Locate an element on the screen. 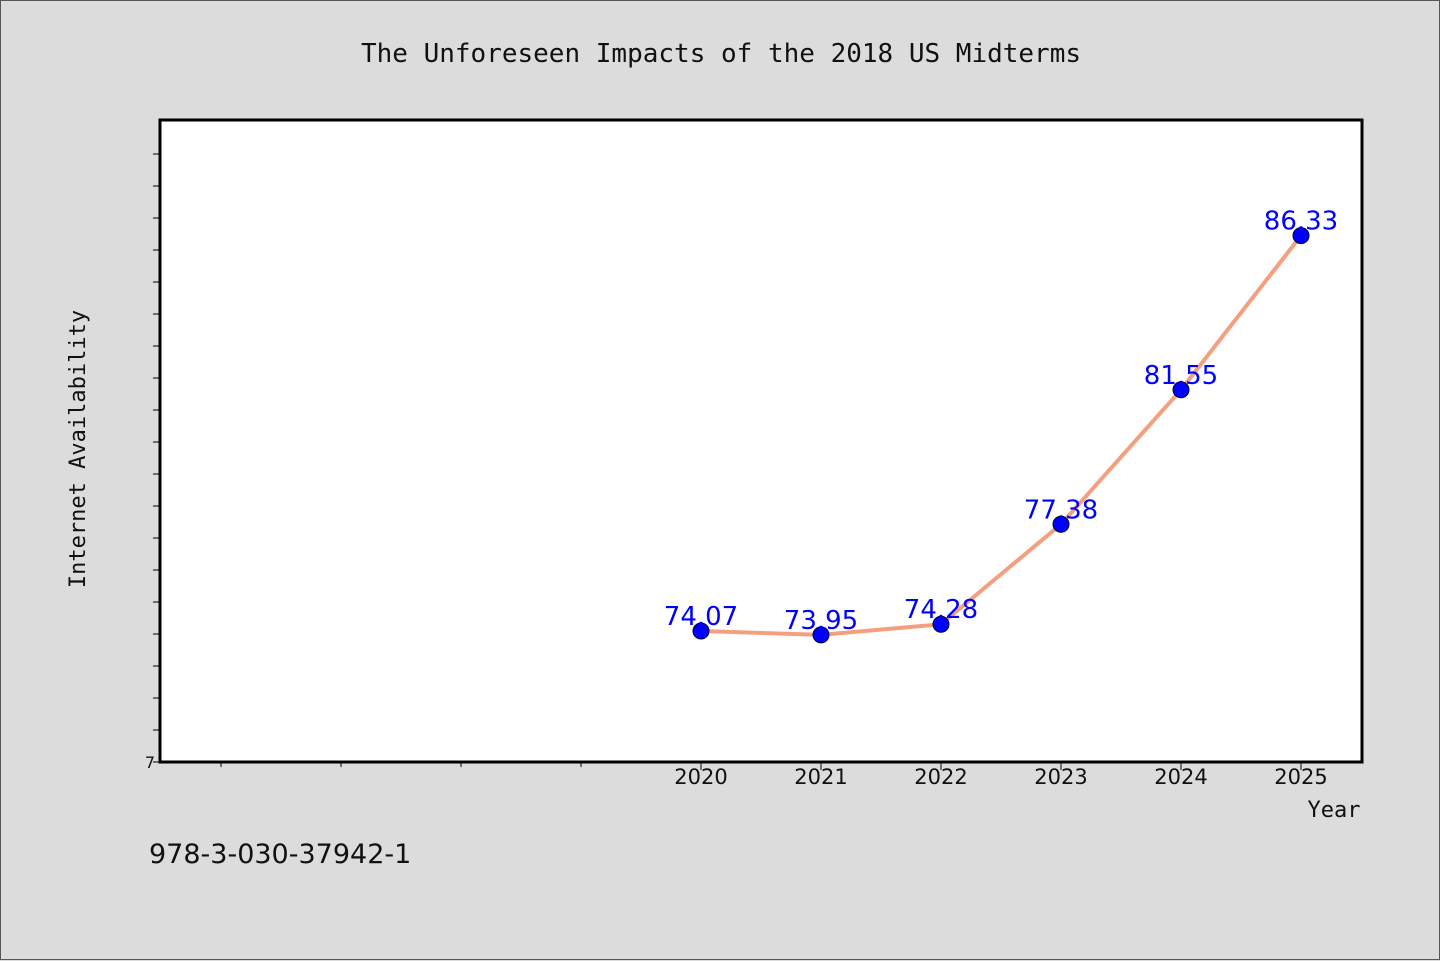 This screenshot has width=1440, height=961. data-label: 73.95 is located at coordinates (821, 621).